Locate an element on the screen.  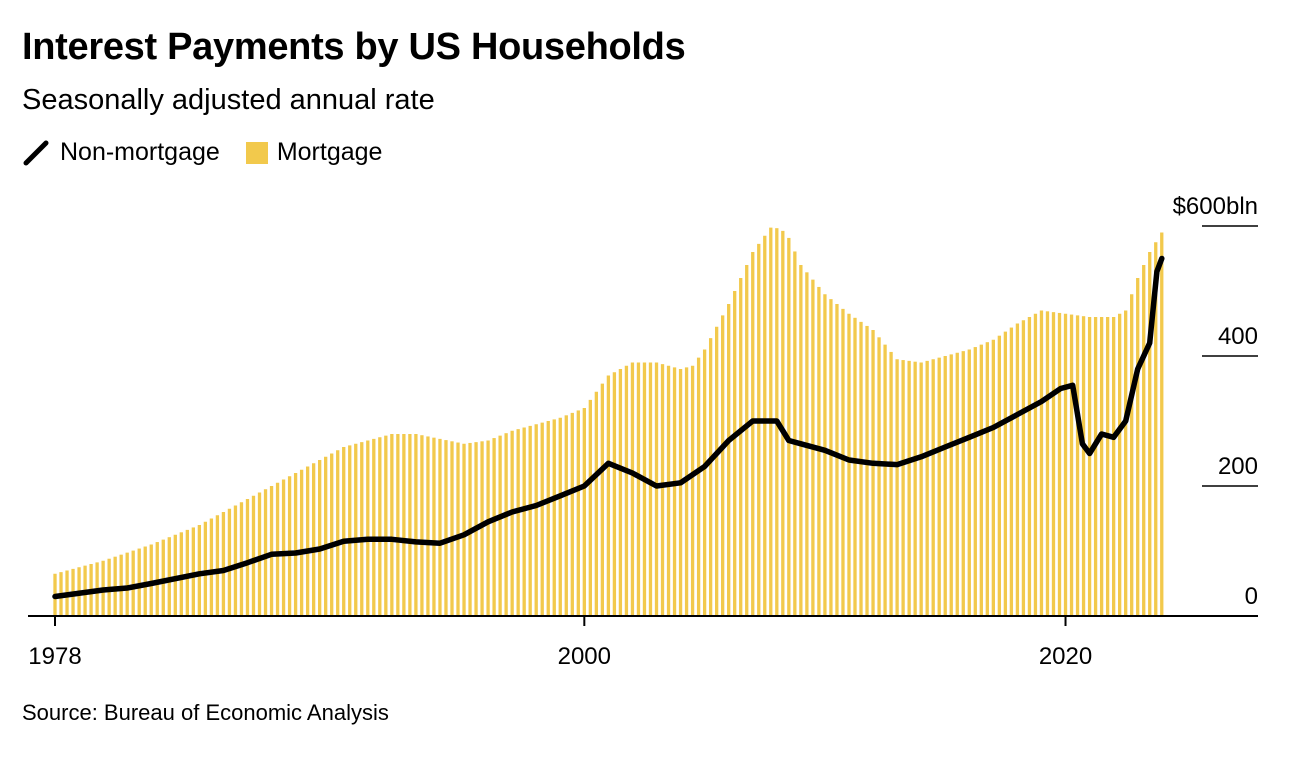
legend-label-non-mortgage: Non-mortgage is located at coordinates (140, 152).